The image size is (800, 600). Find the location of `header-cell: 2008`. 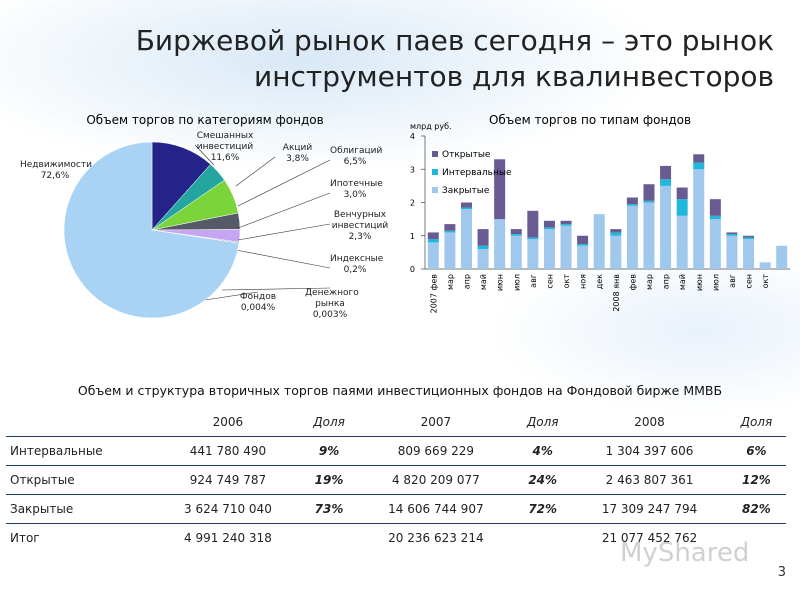

header-cell: 2008 is located at coordinates (649, 422).